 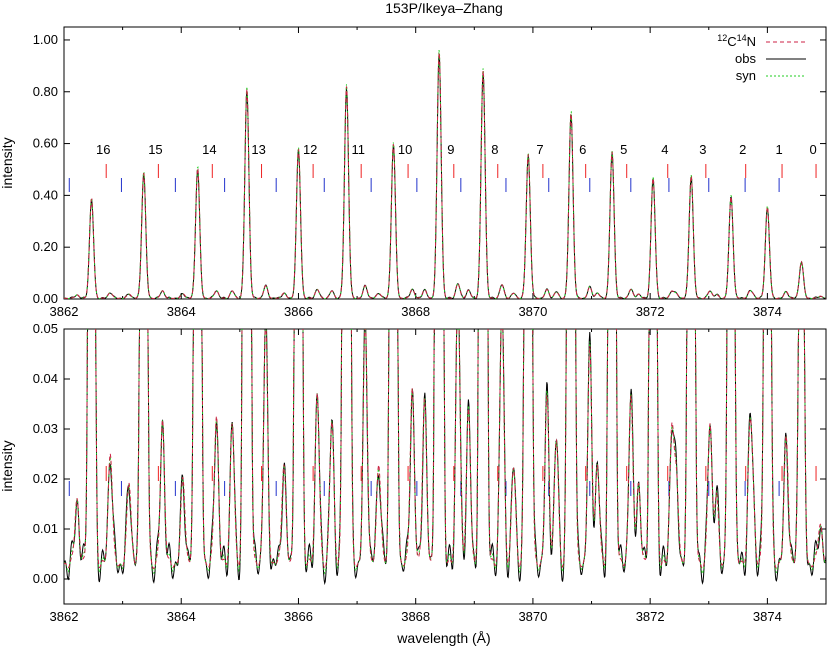 What do you see at coordinates (45, 143) in the screenshot?
I see `y-tick-label: 0.60` at bounding box center [45, 143].